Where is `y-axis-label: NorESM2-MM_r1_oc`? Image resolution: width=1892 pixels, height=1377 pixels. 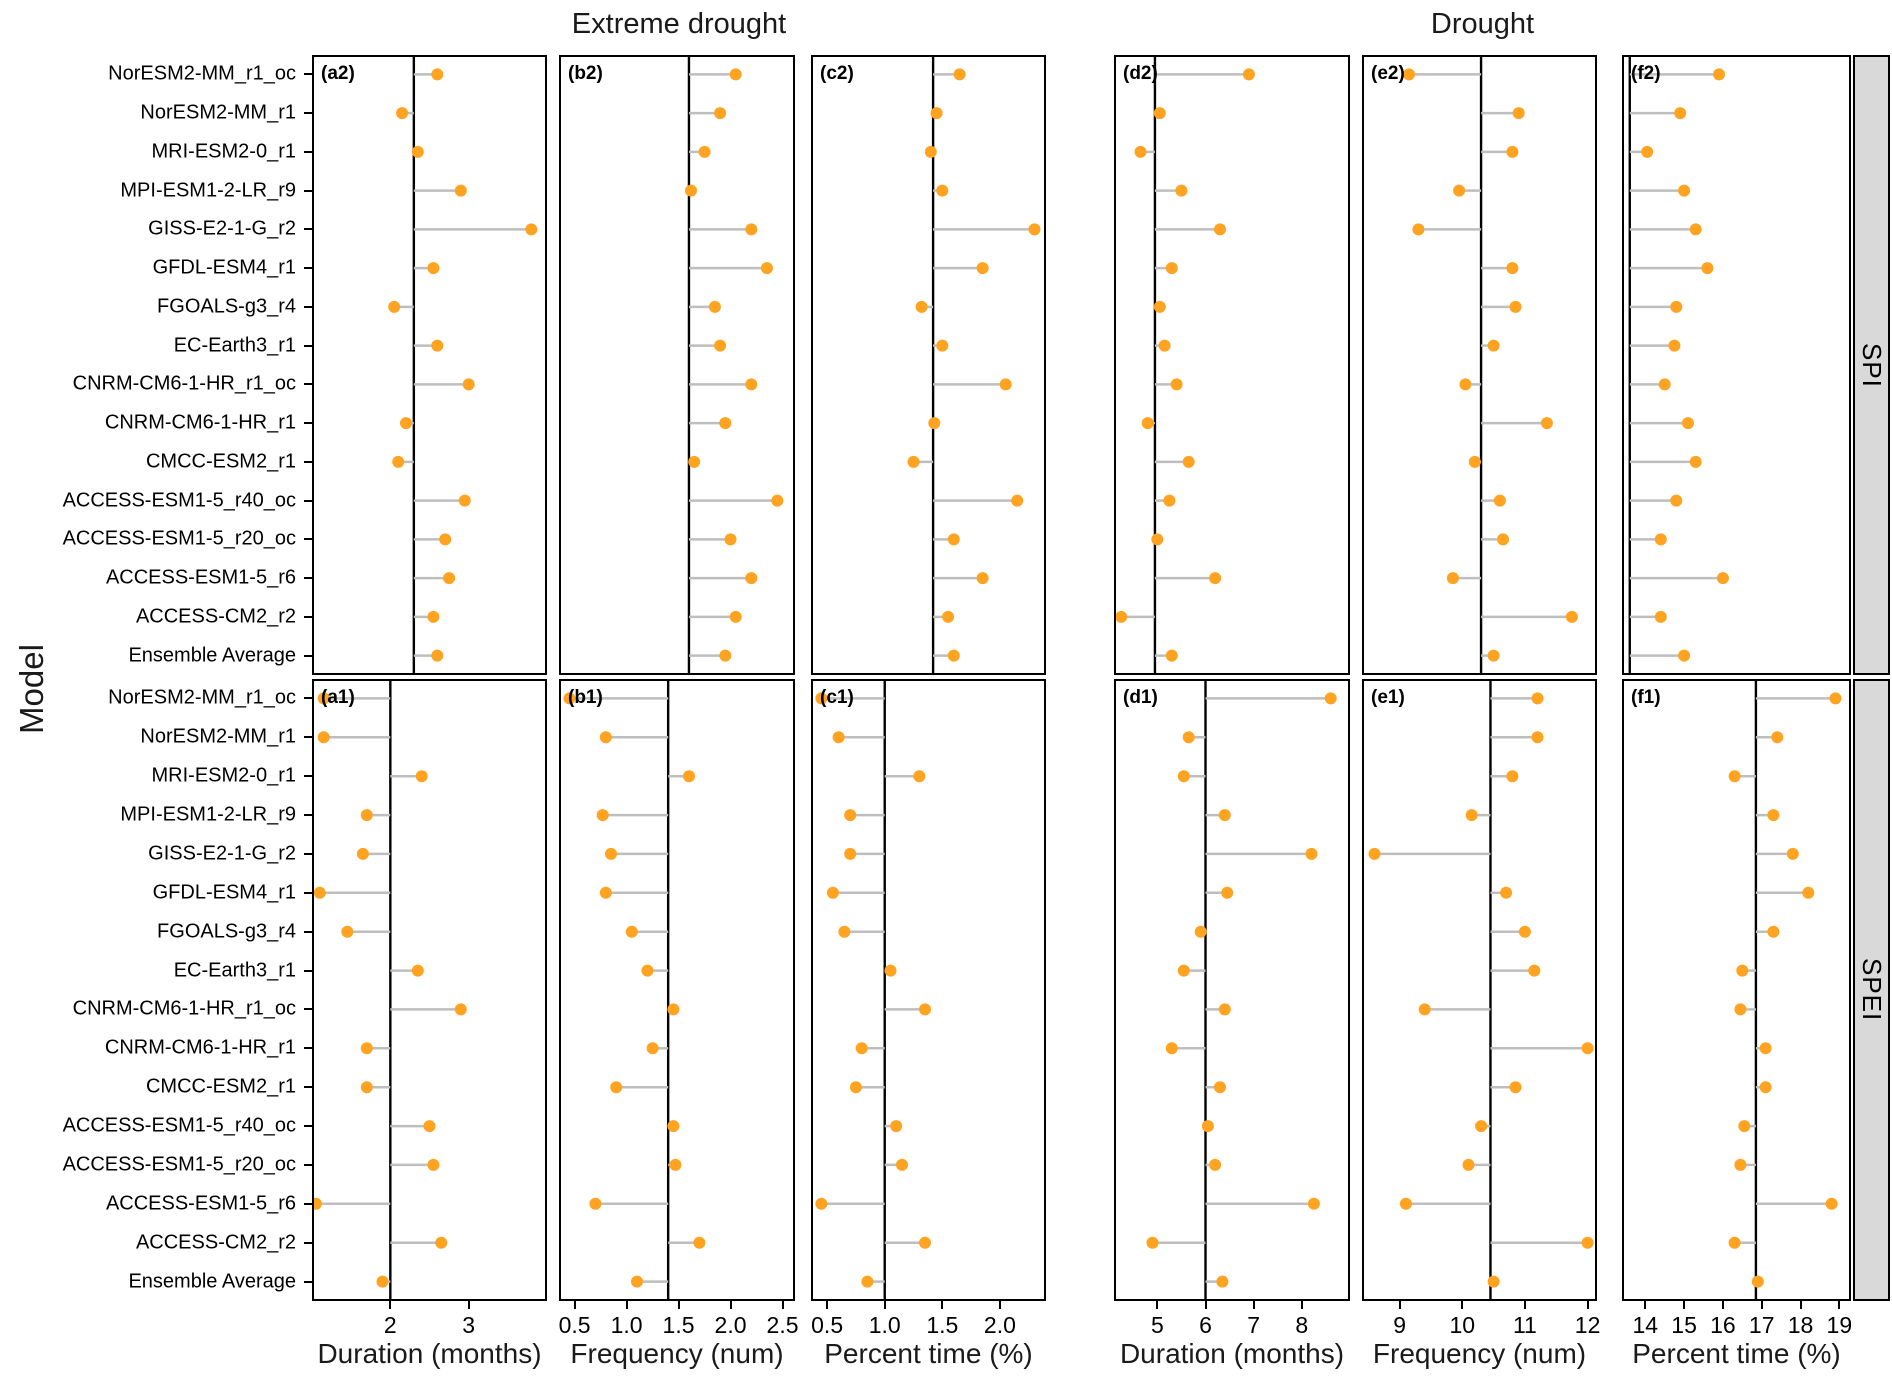
y-axis-label: NorESM2-MM_r1_oc is located at coordinates (202, 73).